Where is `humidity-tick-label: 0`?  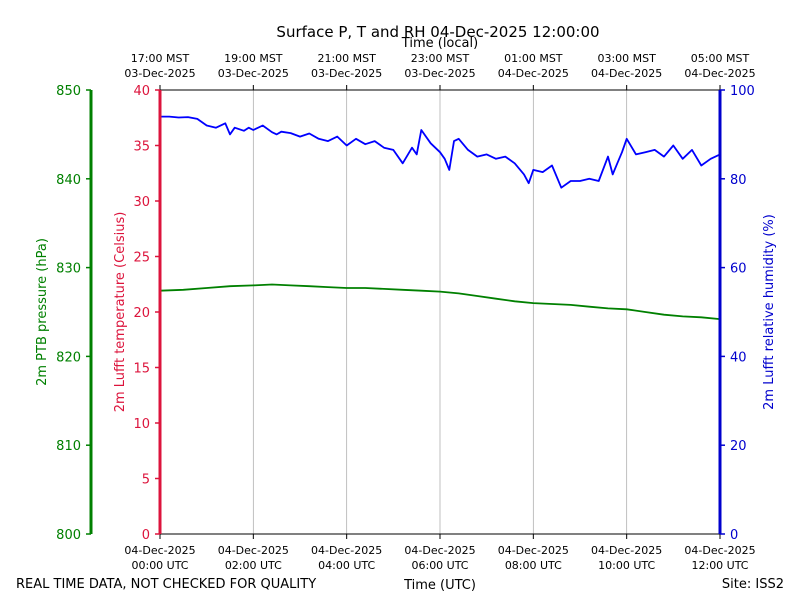 humidity-tick-label: 0 is located at coordinates (734, 535).